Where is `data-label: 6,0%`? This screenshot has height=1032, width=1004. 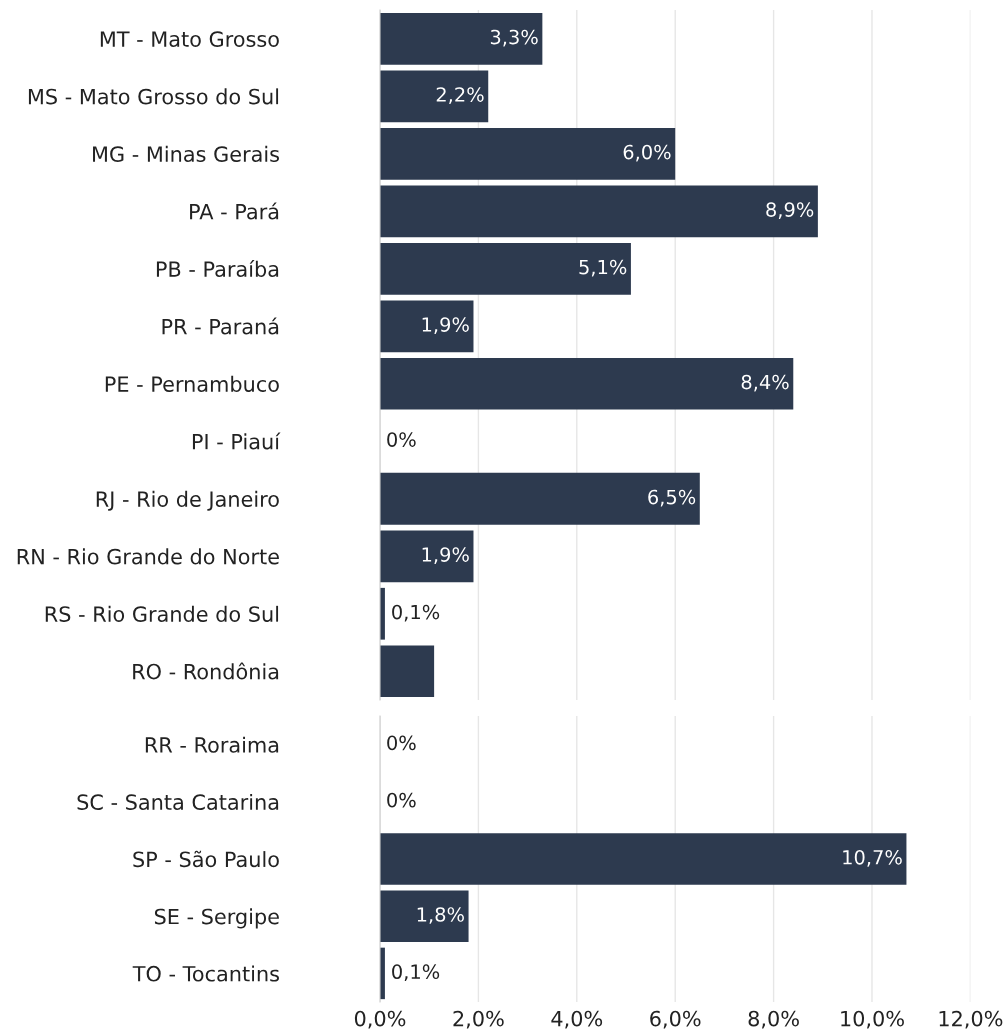
data-label: 6,0% is located at coordinates (647, 153).